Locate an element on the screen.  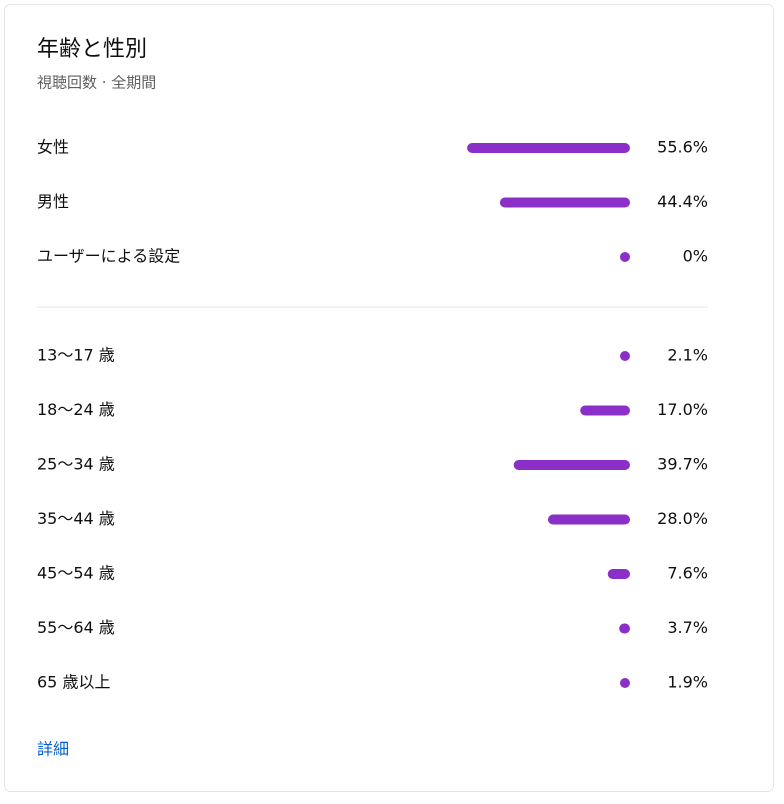
row-label: 45～54 歳 is located at coordinates (76, 573).